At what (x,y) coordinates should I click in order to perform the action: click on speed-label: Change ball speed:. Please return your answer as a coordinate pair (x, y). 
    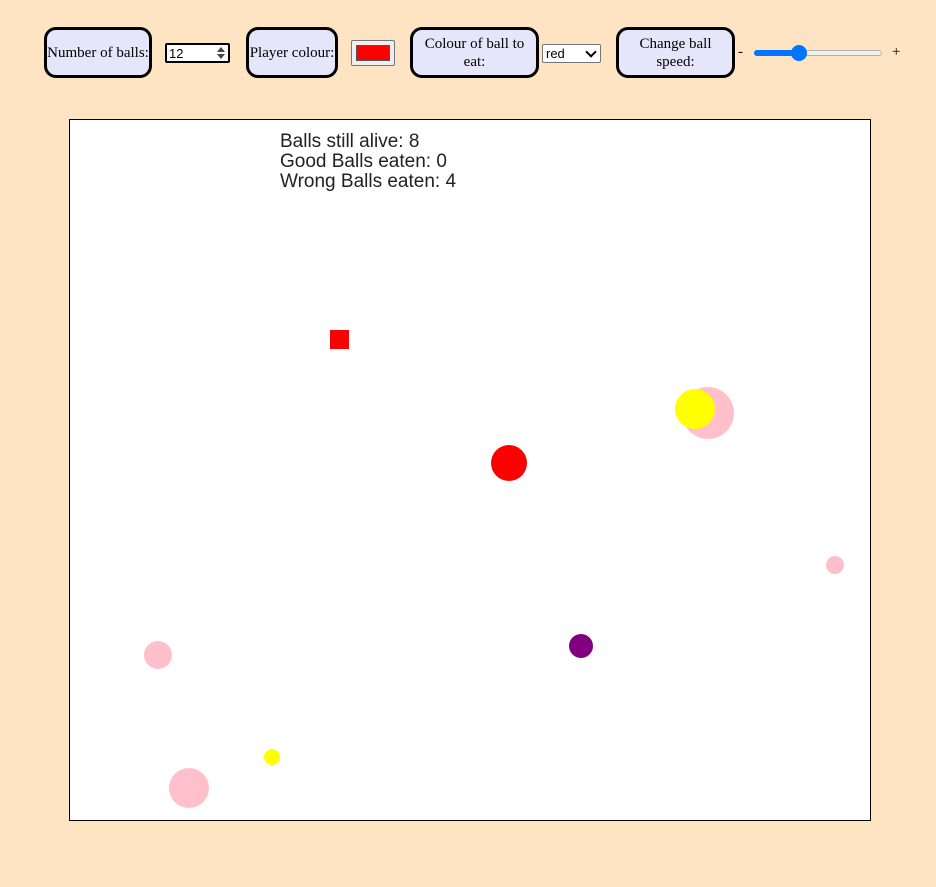
    Looking at the image, I should click on (675, 52).